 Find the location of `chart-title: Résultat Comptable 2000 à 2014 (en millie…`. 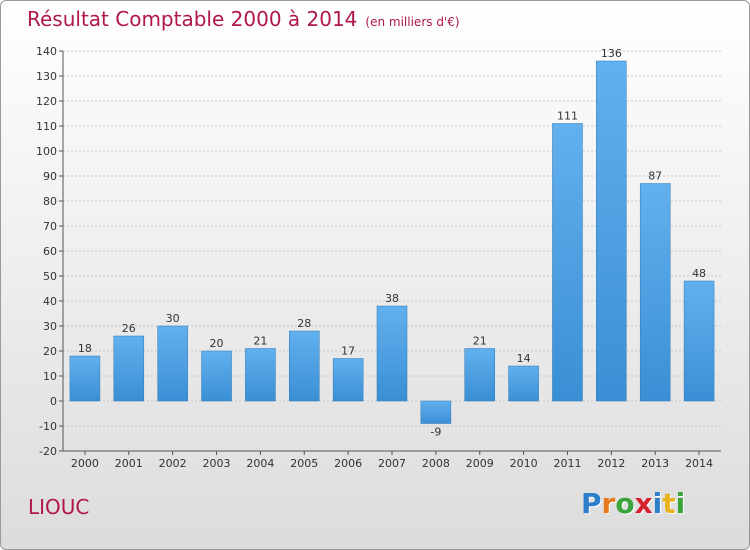

chart-title: Résultat Comptable 2000 à 2014 (en millie… is located at coordinates (243, 19).